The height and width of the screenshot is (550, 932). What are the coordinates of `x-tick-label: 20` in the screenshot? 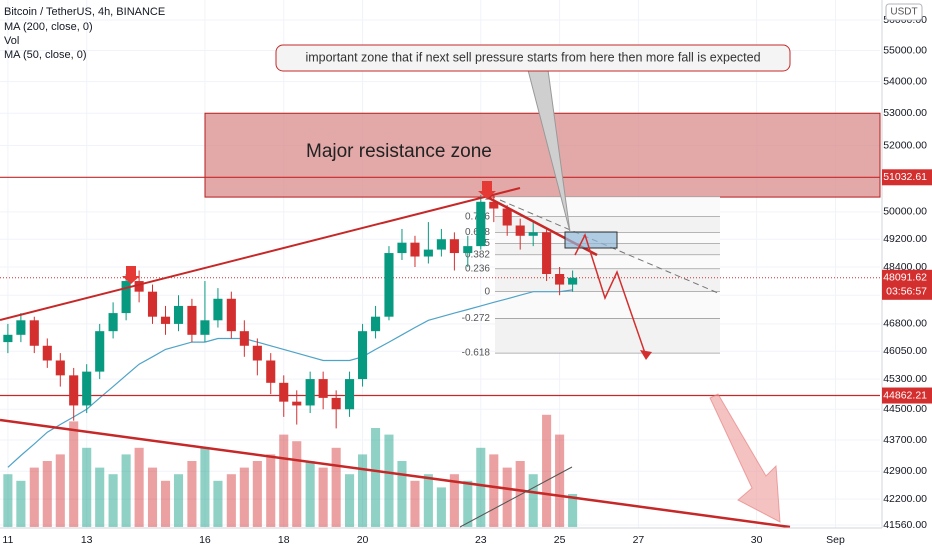 It's located at (363, 540).